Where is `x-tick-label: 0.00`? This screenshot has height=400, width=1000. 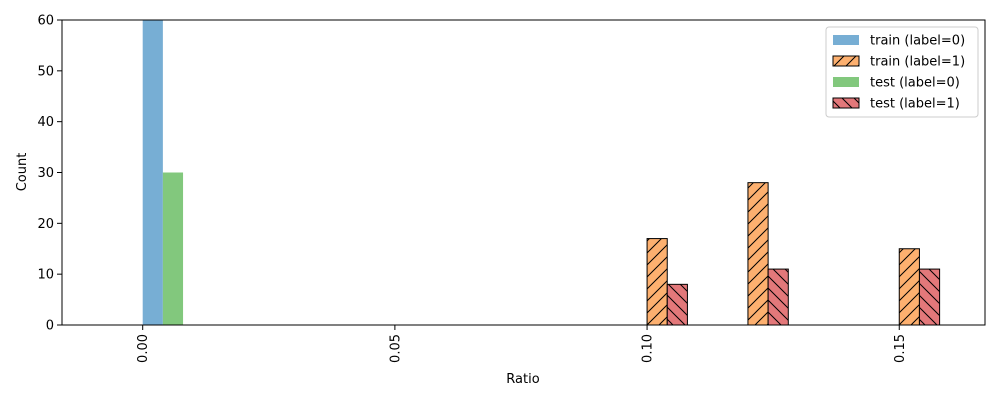 x-tick-label: 0.00 is located at coordinates (143, 348).